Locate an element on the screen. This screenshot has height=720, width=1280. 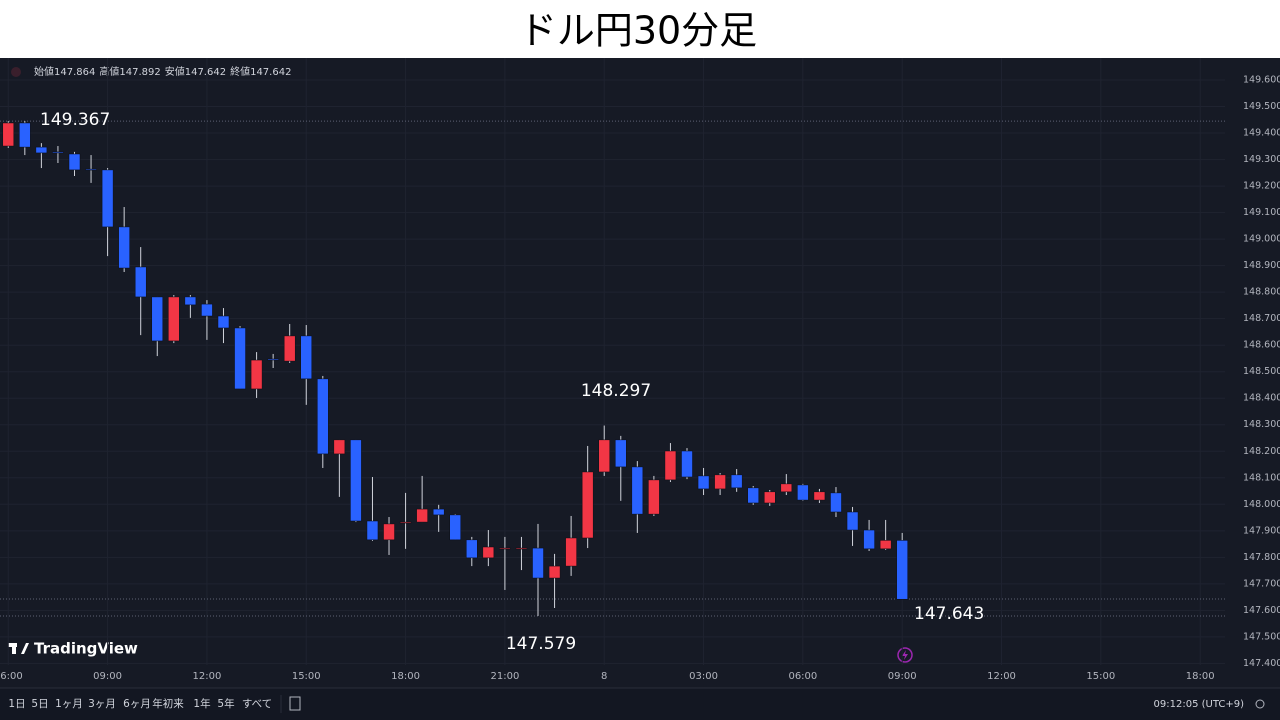
event-icon-bolt is located at coordinates (905, 655).